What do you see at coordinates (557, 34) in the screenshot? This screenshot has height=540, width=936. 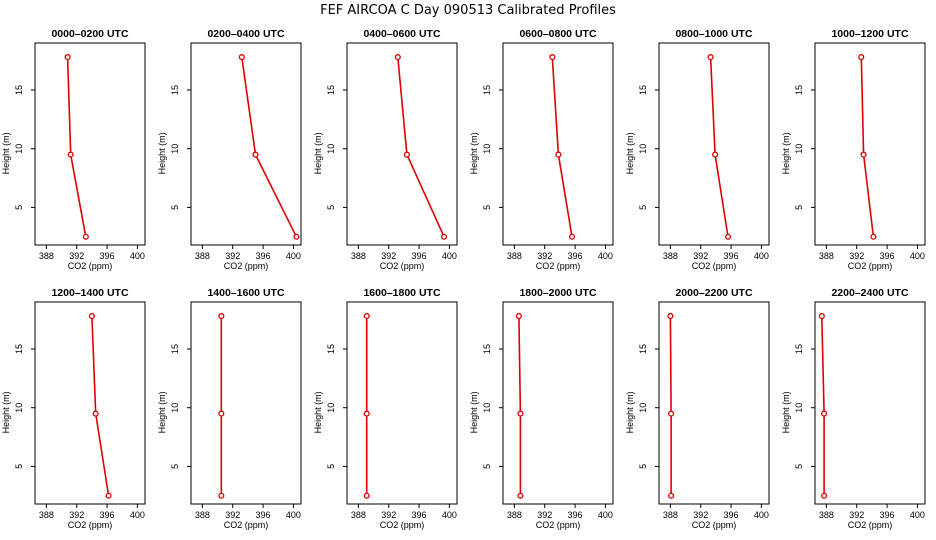 I see `panel-title: 0600–0800 UTC` at bounding box center [557, 34].